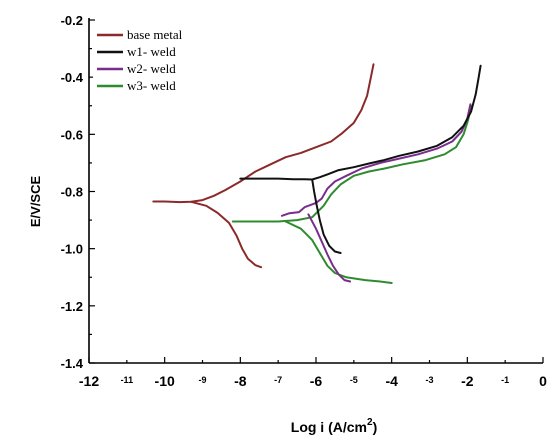  Describe the element at coordinates (140, 60) in the screenshot. I see `legend-items: base metal w1- weld w2- weld w3- weld` at that location.